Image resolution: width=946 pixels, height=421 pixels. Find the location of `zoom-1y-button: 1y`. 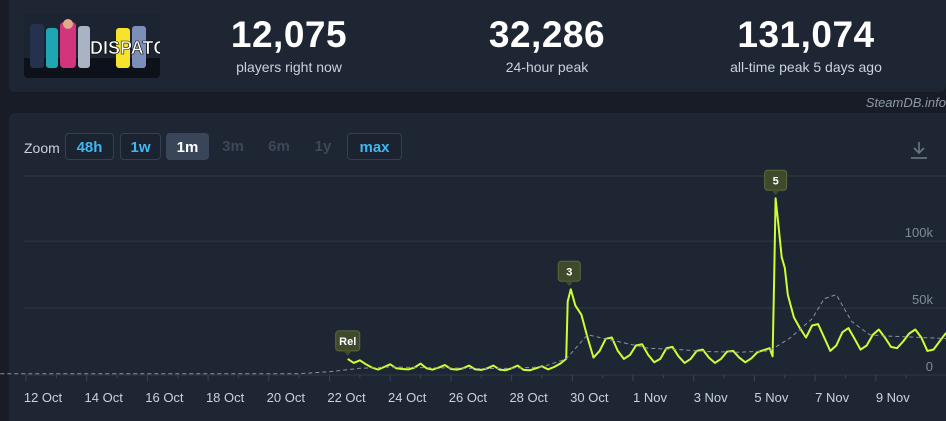

zoom-1y-button: 1y is located at coordinates (323, 146).